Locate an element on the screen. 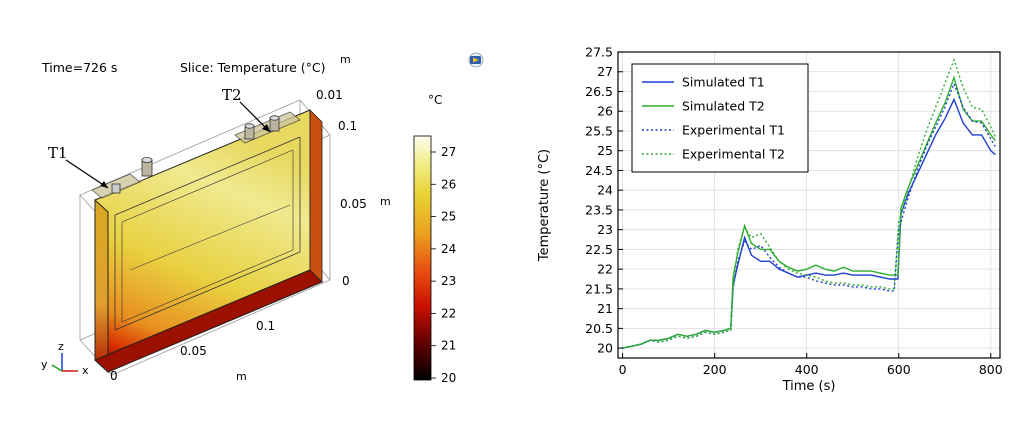  x-tick-label: 800 is located at coordinates (991, 369).